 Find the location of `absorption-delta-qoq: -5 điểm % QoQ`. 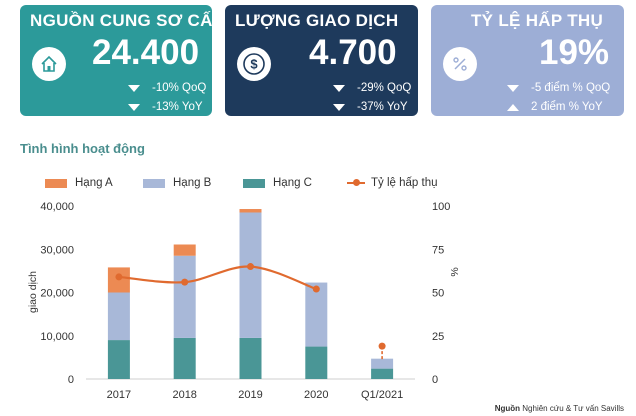

absorption-delta-qoq: -5 điểm % QoQ is located at coordinates (558, 88).